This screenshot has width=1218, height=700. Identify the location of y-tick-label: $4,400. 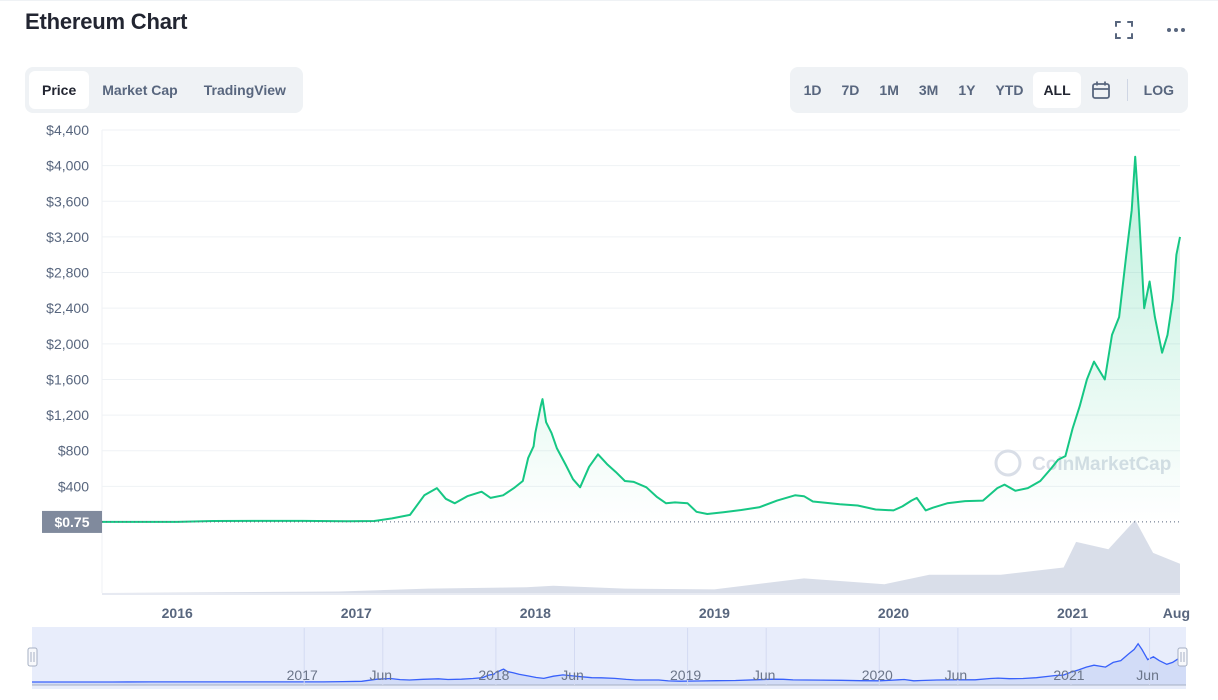
(67, 130).